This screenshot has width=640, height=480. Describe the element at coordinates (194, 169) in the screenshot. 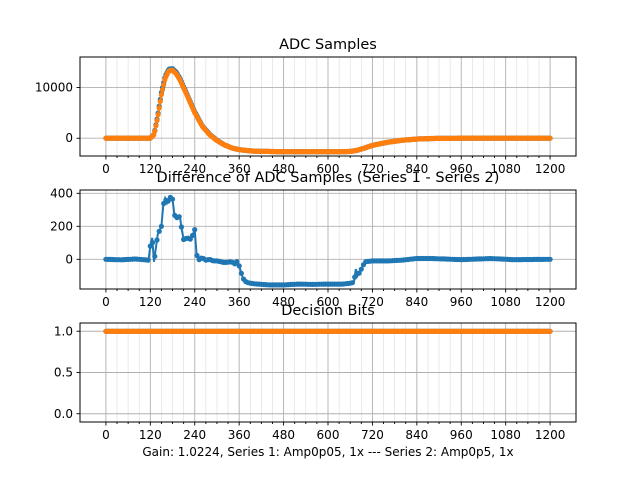

I see `adc-x-tick-label: 240` at that location.